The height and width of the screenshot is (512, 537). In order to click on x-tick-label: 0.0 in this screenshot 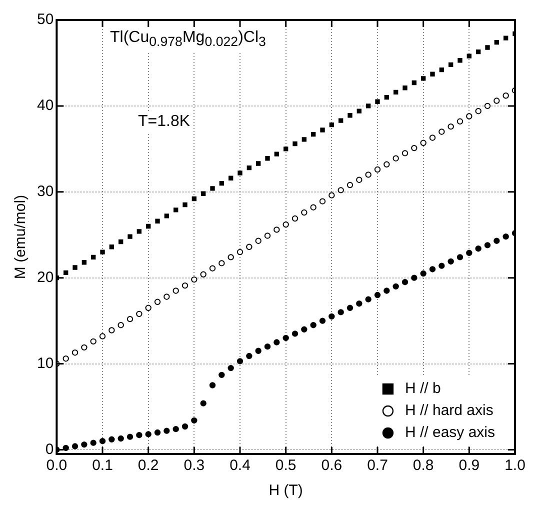, I will do `click(57, 465)`.